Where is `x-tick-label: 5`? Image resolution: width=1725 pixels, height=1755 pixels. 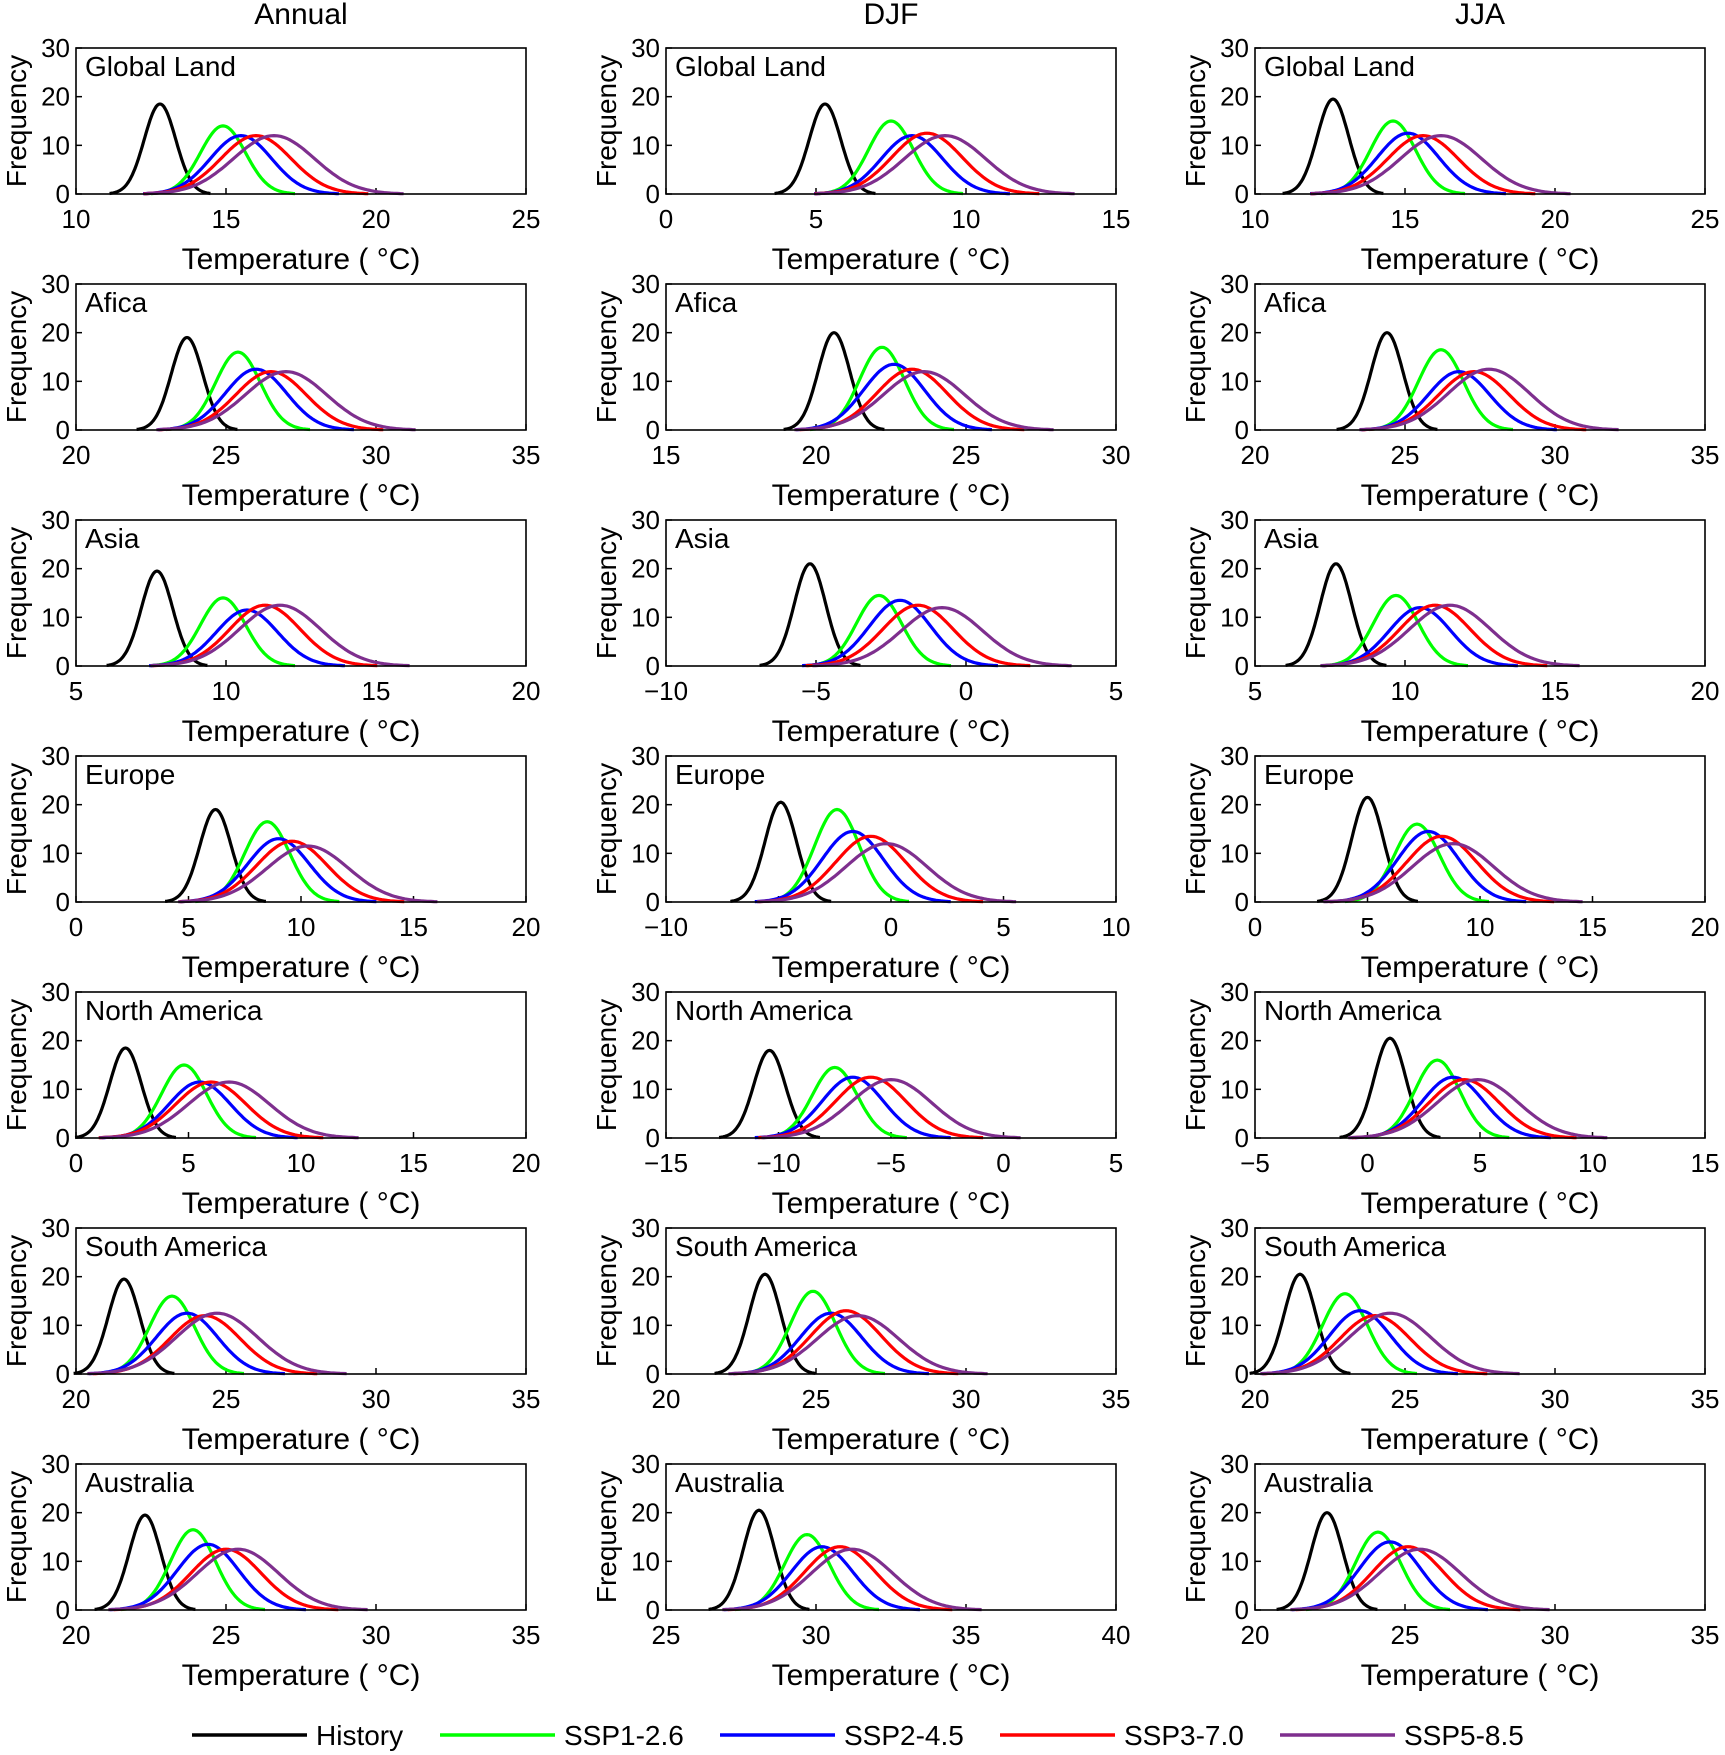 x-tick-label: 5 is located at coordinates (816, 219).